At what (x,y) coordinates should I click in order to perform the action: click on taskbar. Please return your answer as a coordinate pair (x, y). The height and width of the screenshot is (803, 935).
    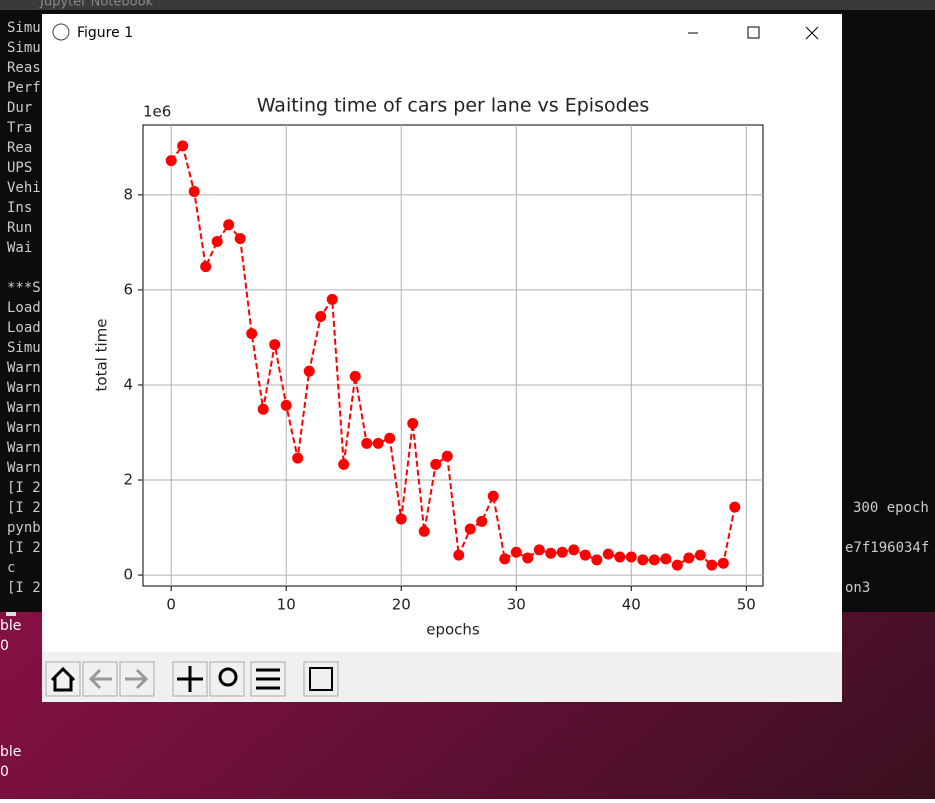
    Looking at the image, I should click on (467, 5).